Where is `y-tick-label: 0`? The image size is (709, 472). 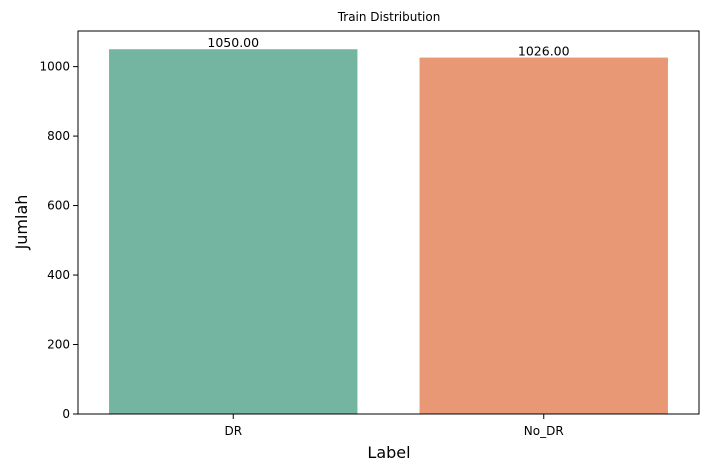
y-tick-label: 0 is located at coordinates (66, 414).